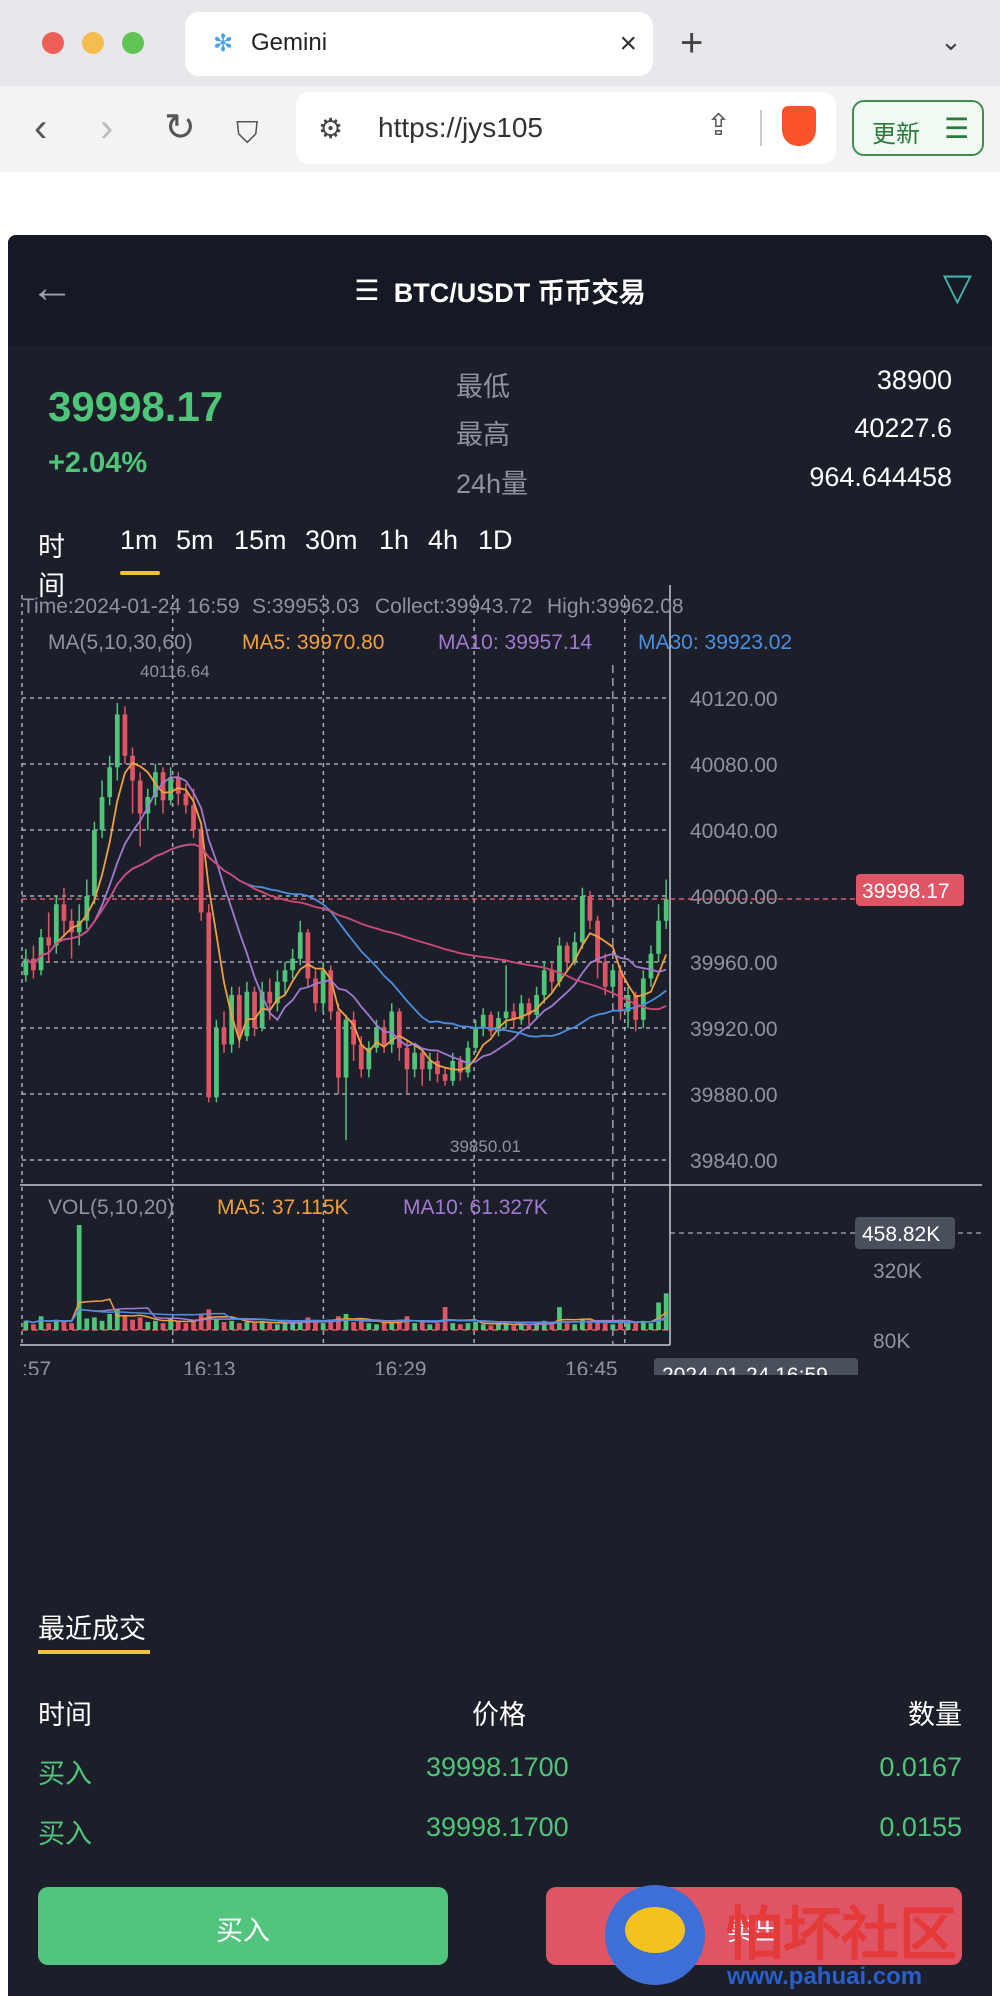  What do you see at coordinates (799, 126) in the screenshot?
I see `brave-shield-icon` at bounding box center [799, 126].